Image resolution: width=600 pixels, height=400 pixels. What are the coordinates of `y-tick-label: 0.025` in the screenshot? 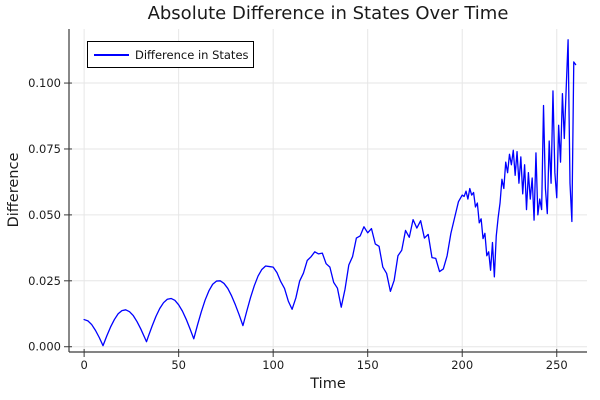 It's located at (44, 281).